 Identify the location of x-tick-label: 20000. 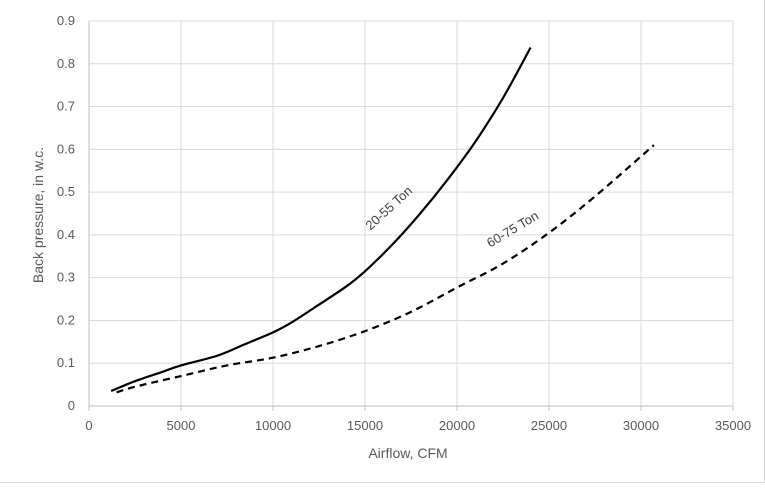
(457, 425).